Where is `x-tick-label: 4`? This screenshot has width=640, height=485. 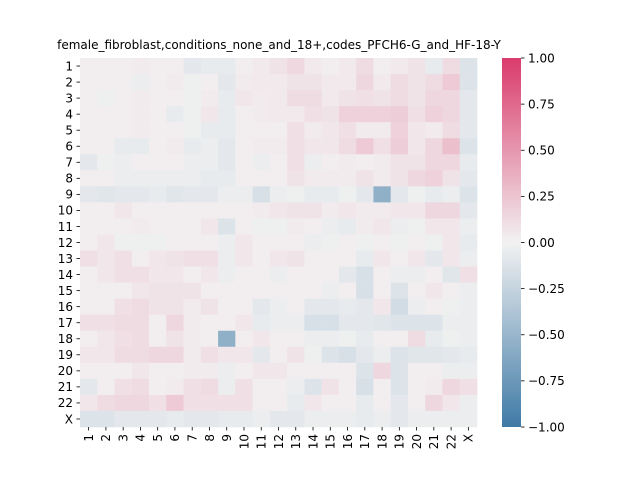 x-tick-label: 4 is located at coordinates (141, 438).